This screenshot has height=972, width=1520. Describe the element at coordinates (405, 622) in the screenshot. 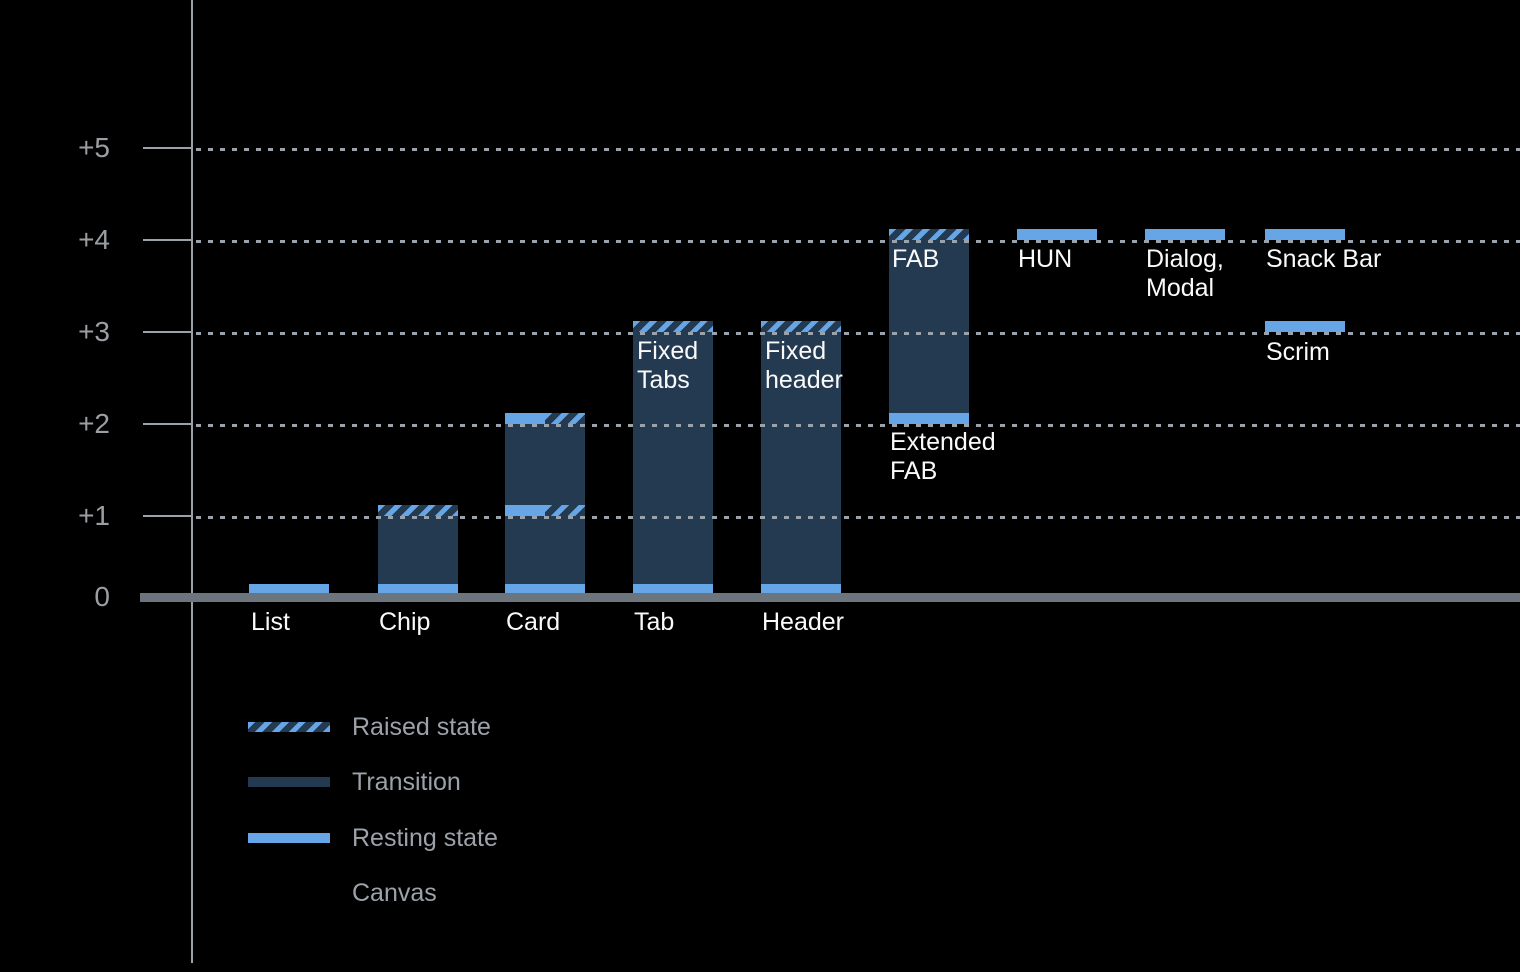

I see `bar-label: Chip` at that location.